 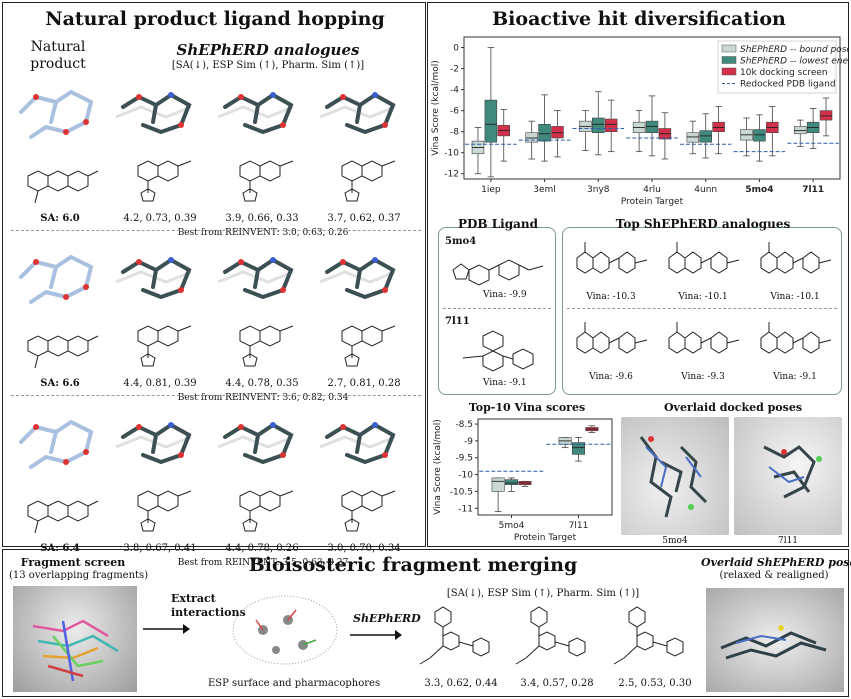 What do you see at coordinates (784, 73) in the screenshot?
I see `legend-label: 10k docking screen` at bounding box center [784, 73].